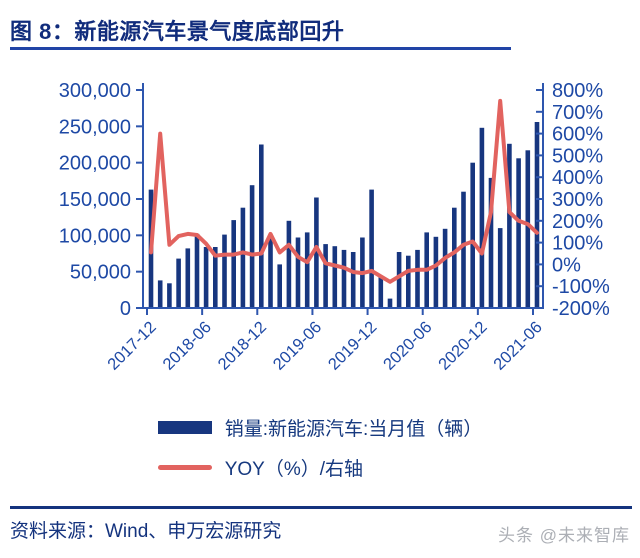  I want to click on x-axis-tick-label: 2018-12, so click(243, 346).